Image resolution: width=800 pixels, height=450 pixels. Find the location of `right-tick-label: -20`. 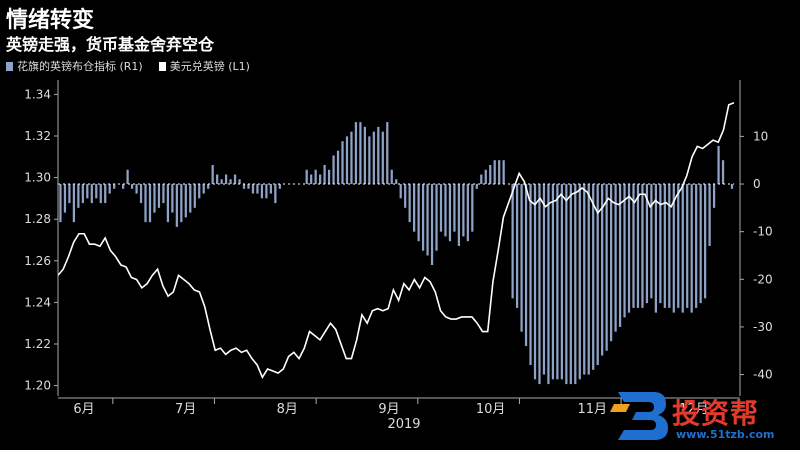

right-tick-label: -20 is located at coordinates (763, 279).